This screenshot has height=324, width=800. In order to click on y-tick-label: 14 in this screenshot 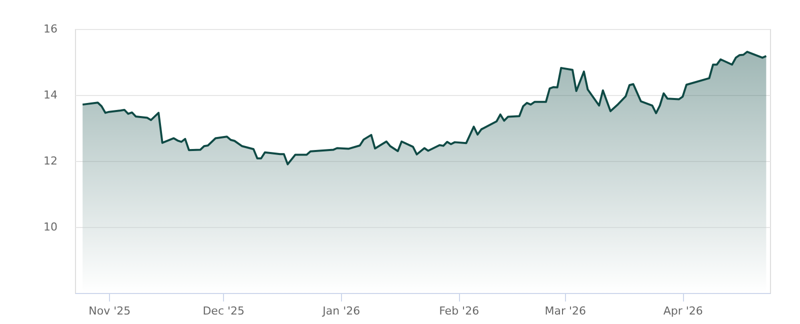, I will do `click(51, 95)`.